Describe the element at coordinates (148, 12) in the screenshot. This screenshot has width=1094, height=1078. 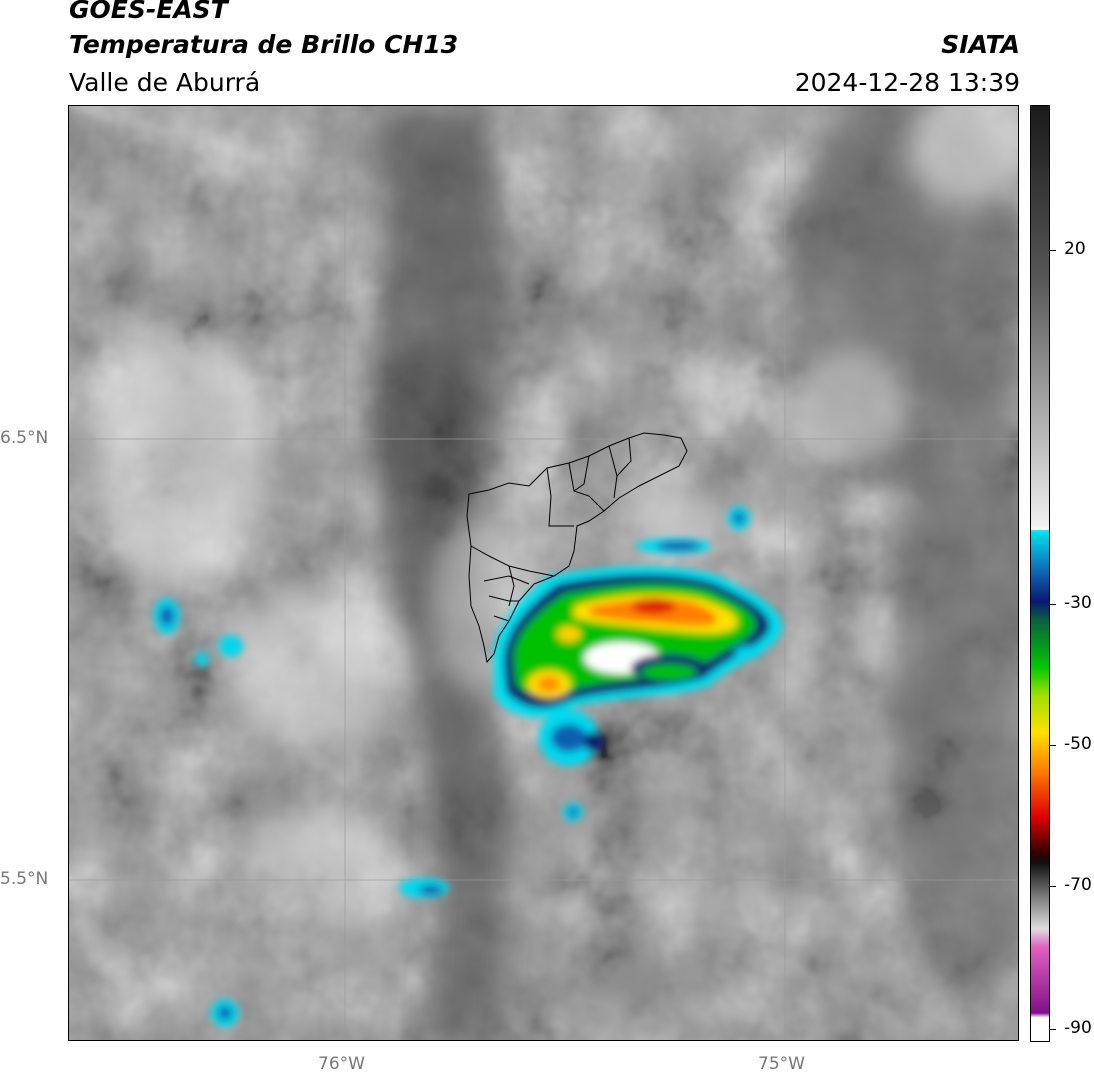
I see `satellite-title: GOES-EAST` at that location.